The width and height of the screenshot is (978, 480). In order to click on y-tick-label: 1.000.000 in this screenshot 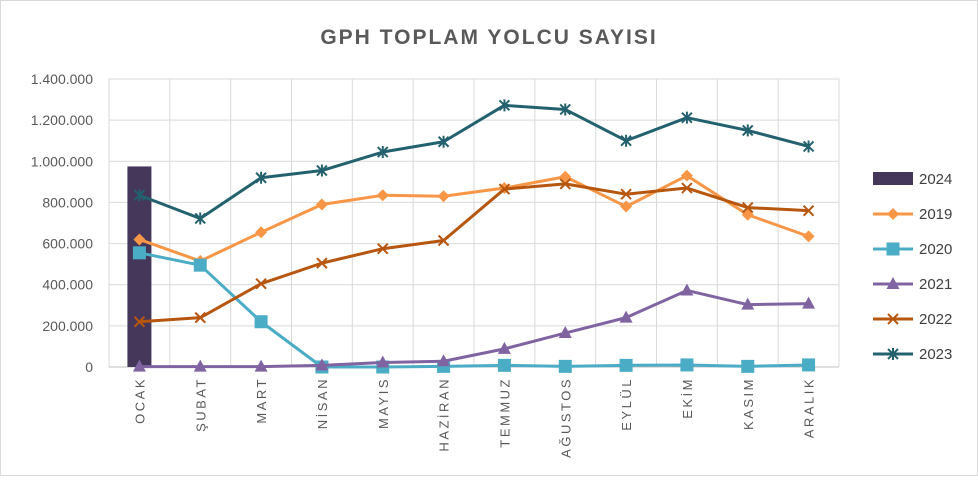, I will do `click(62, 161)`.